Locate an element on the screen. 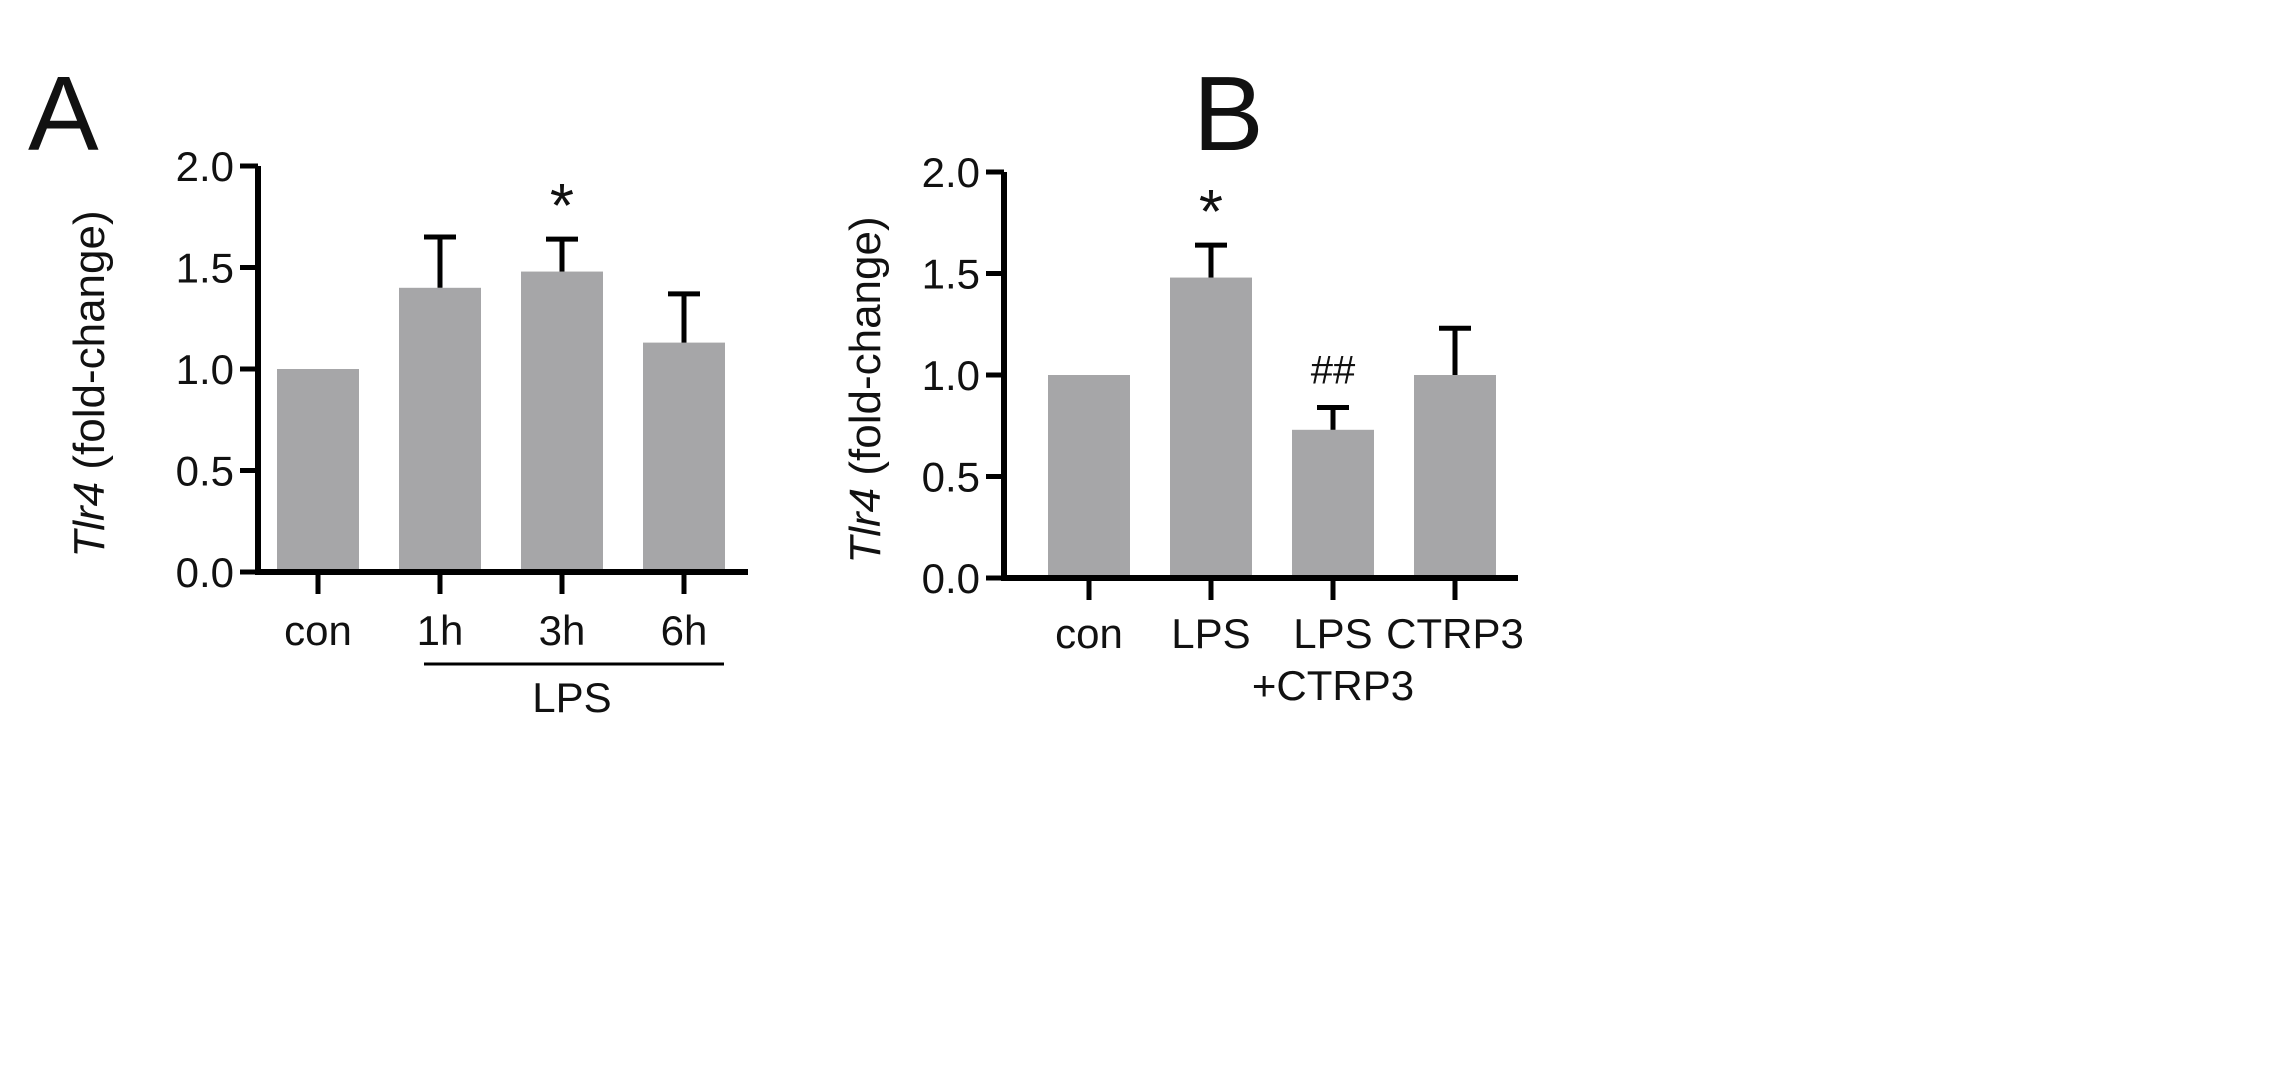  panel-b-y-tick-label-3: 1.5 is located at coordinates (951, 274).